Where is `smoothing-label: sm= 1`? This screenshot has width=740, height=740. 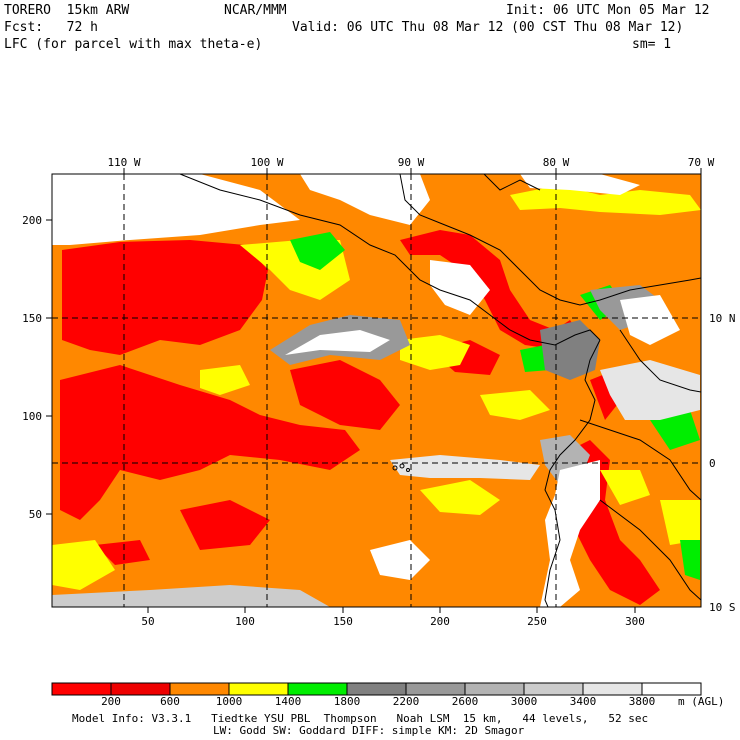 smoothing-label: sm= 1 is located at coordinates (652, 44).